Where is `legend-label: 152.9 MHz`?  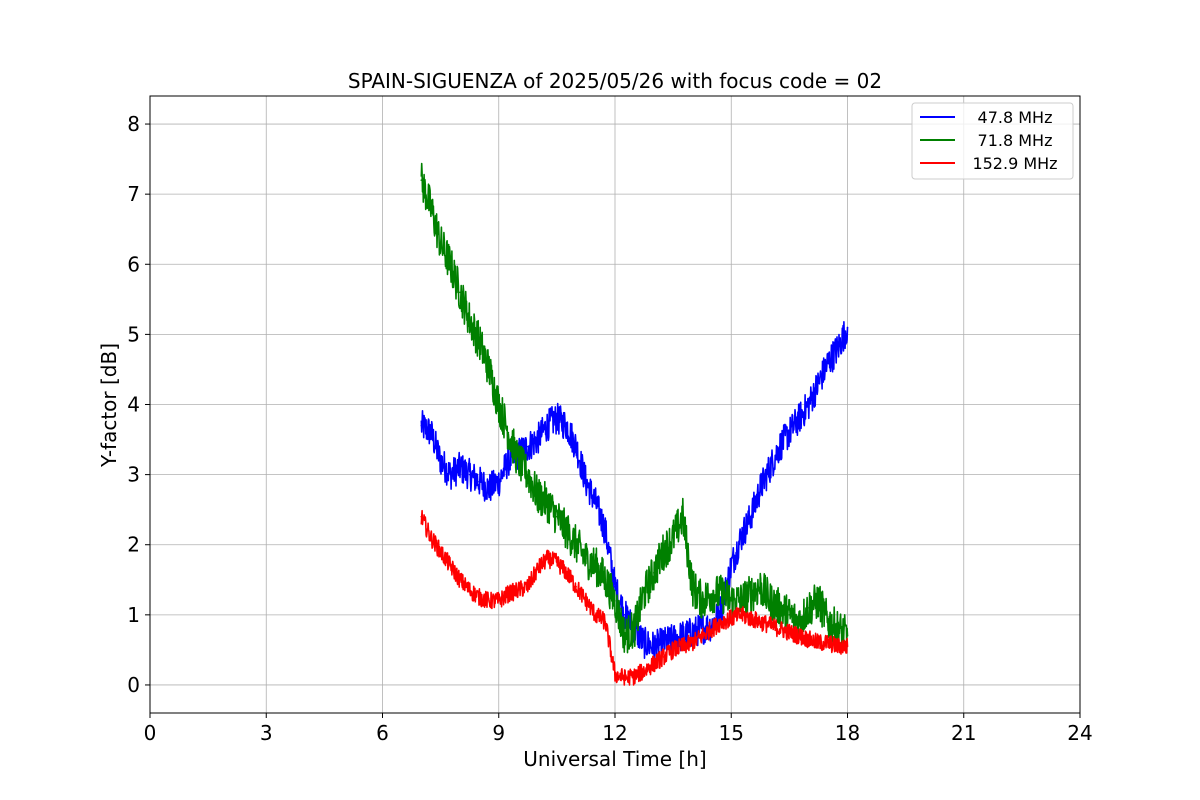
legend-label: 152.9 MHz is located at coordinates (1014, 163).